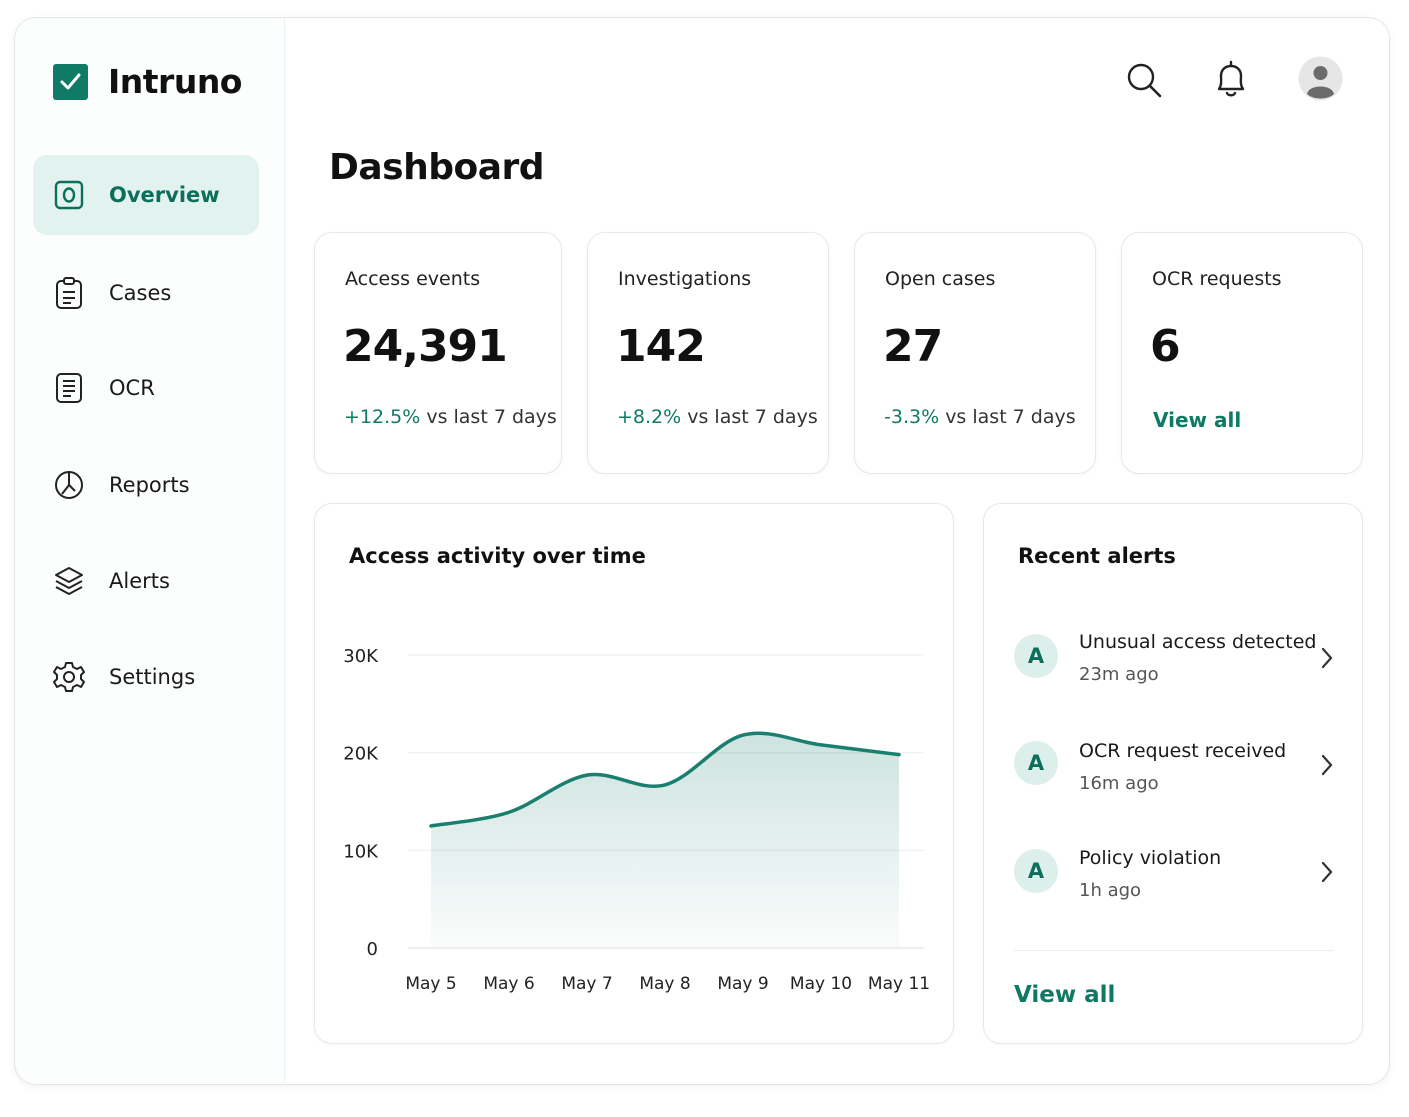  I want to click on nav-label: Reports, so click(149, 485).